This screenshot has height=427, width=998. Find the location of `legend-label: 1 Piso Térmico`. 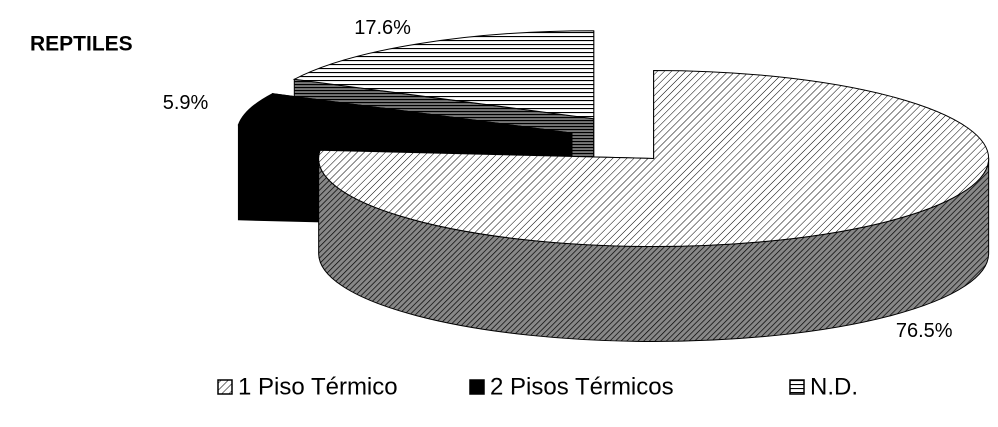

legend-label: 1 Piso Térmico is located at coordinates (318, 386).